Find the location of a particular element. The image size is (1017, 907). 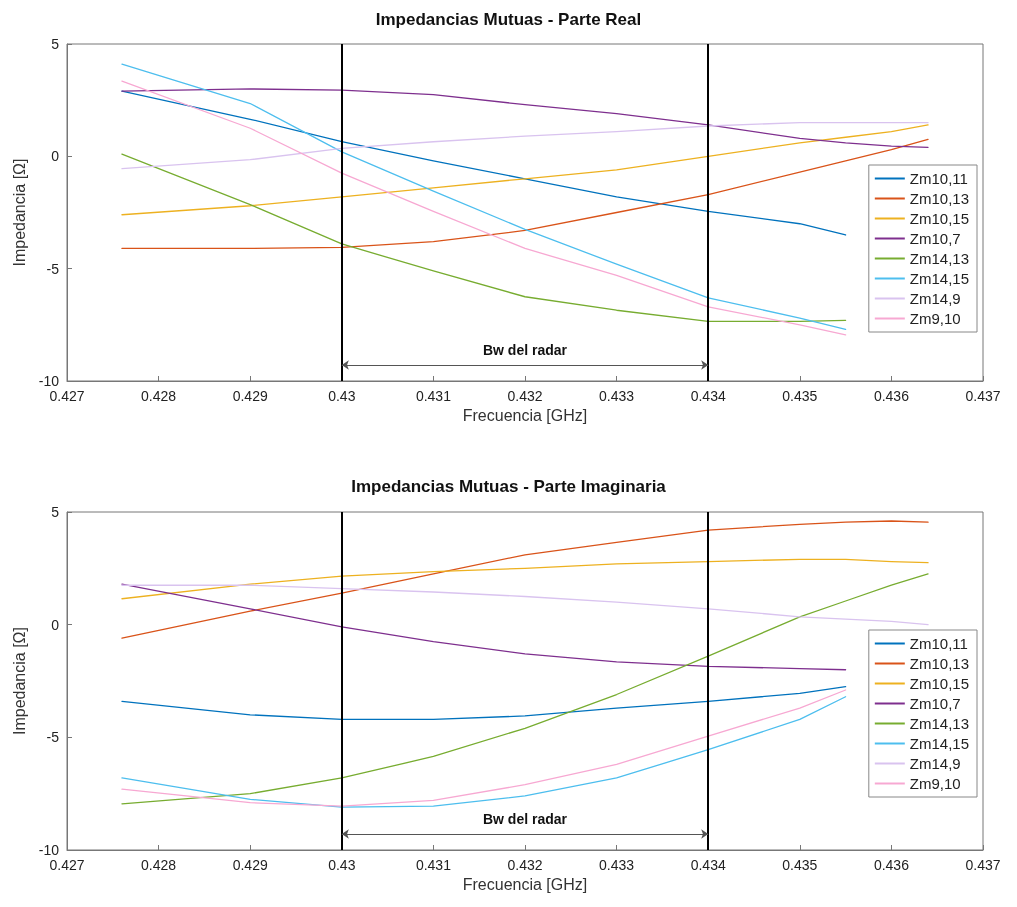

chart-title: Impedancias Mutuas - Parte Real is located at coordinates (508, 19).